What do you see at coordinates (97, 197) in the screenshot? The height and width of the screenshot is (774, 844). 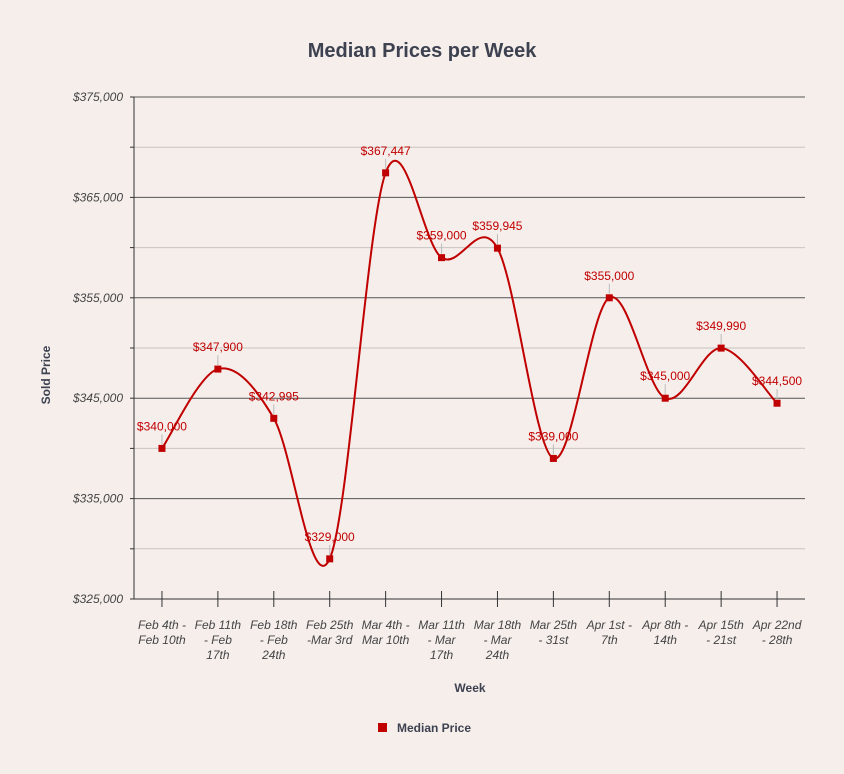 I see `y-tick-label: $365,000` at bounding box center [97, 197].